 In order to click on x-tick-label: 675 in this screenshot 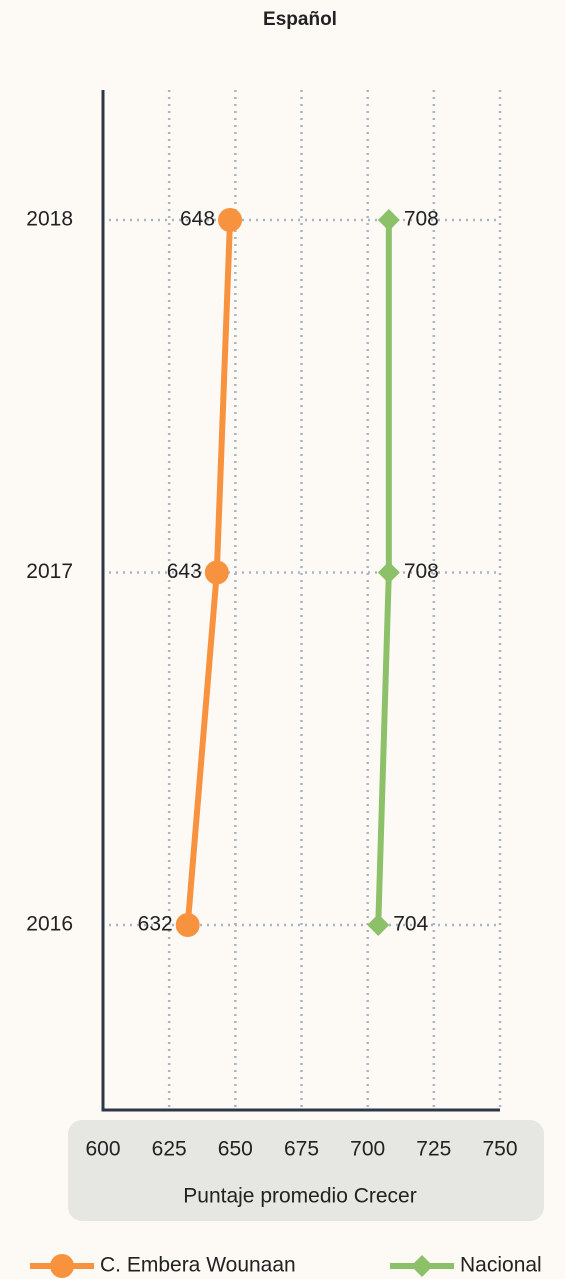, I will do `click(301, 1149)`.